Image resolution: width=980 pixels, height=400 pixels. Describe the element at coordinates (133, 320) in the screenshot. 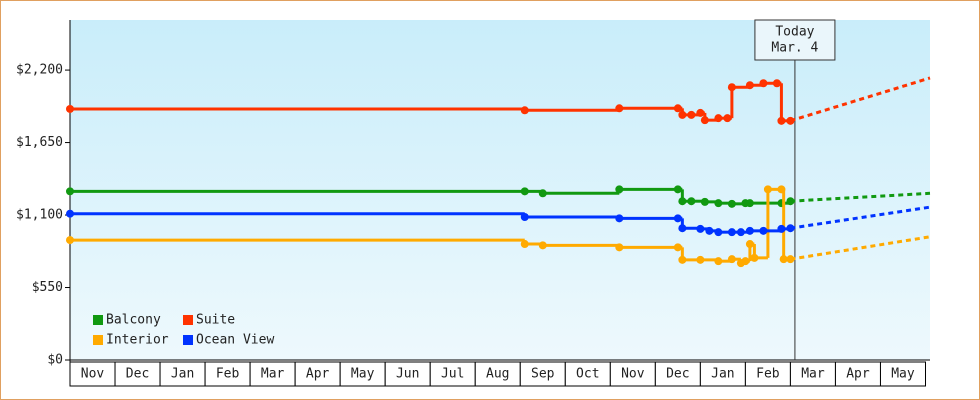

I see `legend-label: Balcony` at that location.